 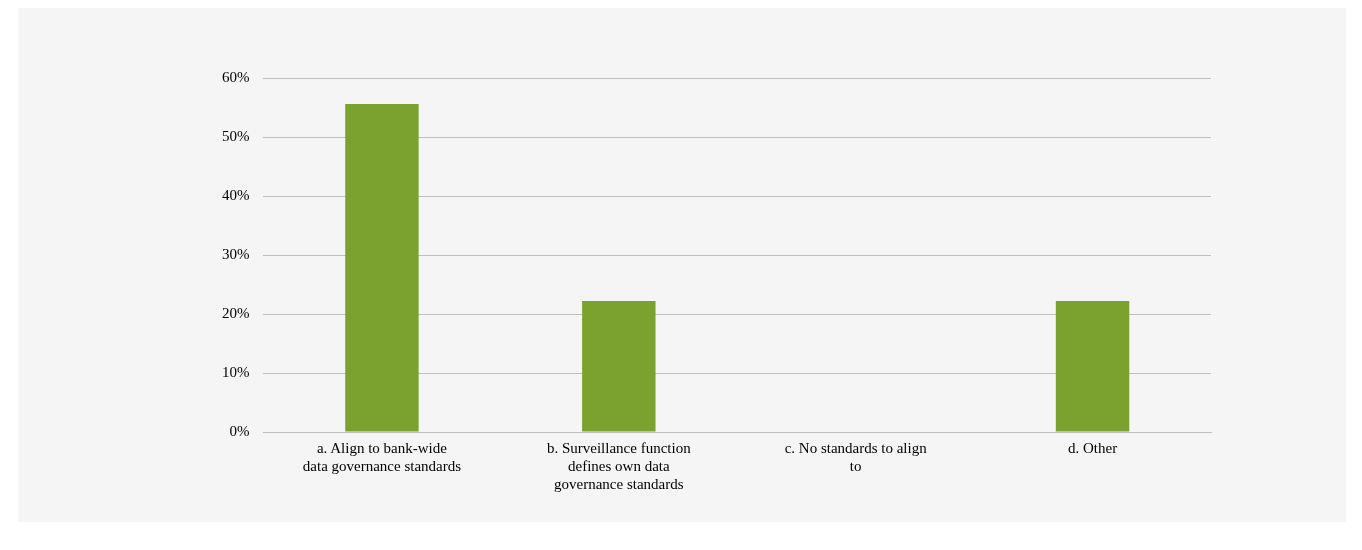 What do you see at coordinates (619, 465) in the screenshot?
I see `x-tick-label: b. Surveillance function defines own data governance standards` at bounding box center [619, 465].